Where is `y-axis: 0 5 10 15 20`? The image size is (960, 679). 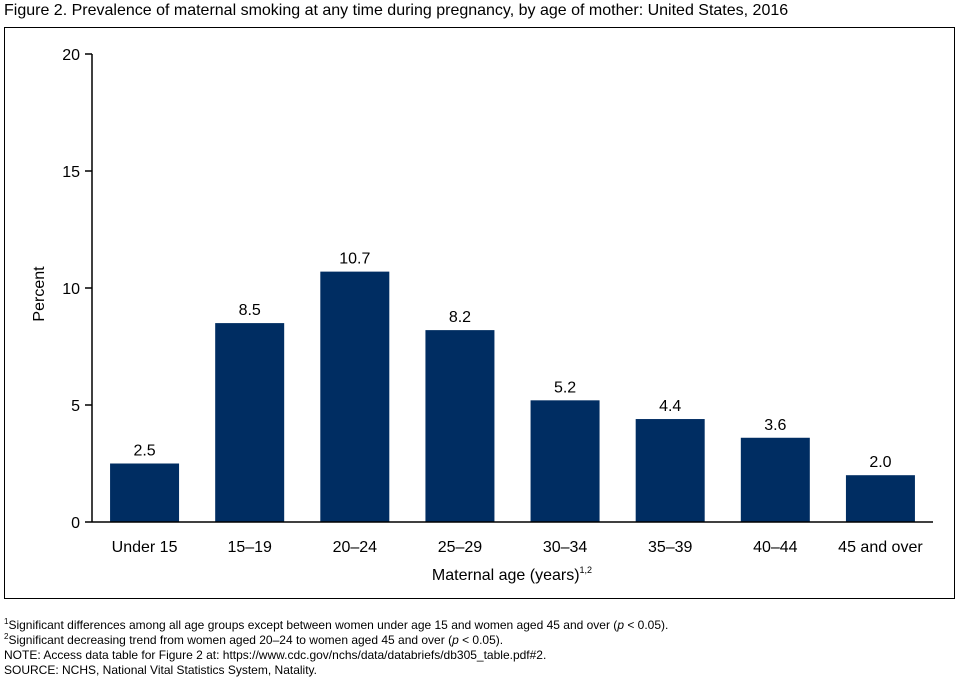
y-axis: 0 5 10 15 20 is located at coordinates (77, 289).